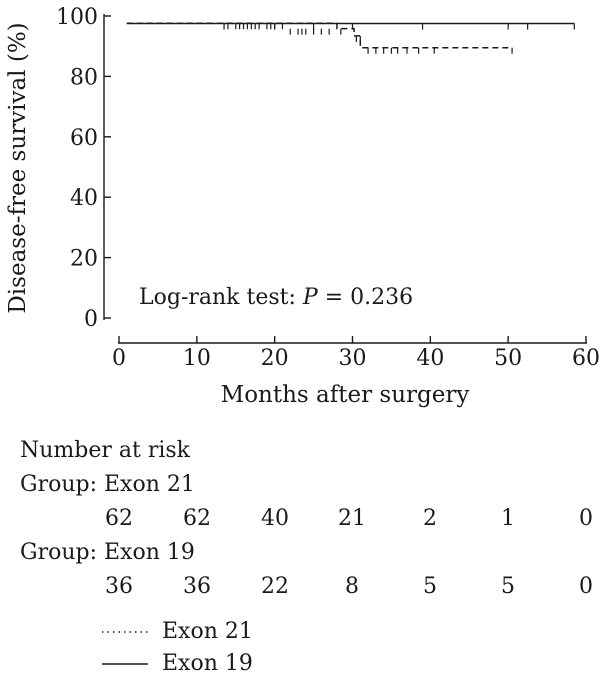 This screenshot has height=686, width=600. Describe the element at coordinates (84, 259) in the screenshot. I see `y-tick-label: 20` at that location.